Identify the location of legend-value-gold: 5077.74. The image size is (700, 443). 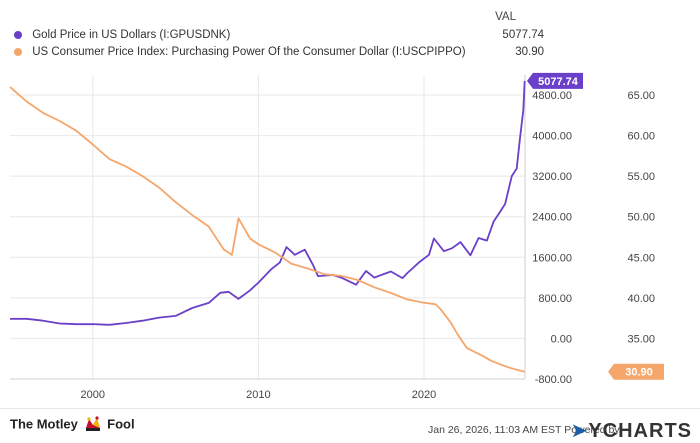
(523, 35).